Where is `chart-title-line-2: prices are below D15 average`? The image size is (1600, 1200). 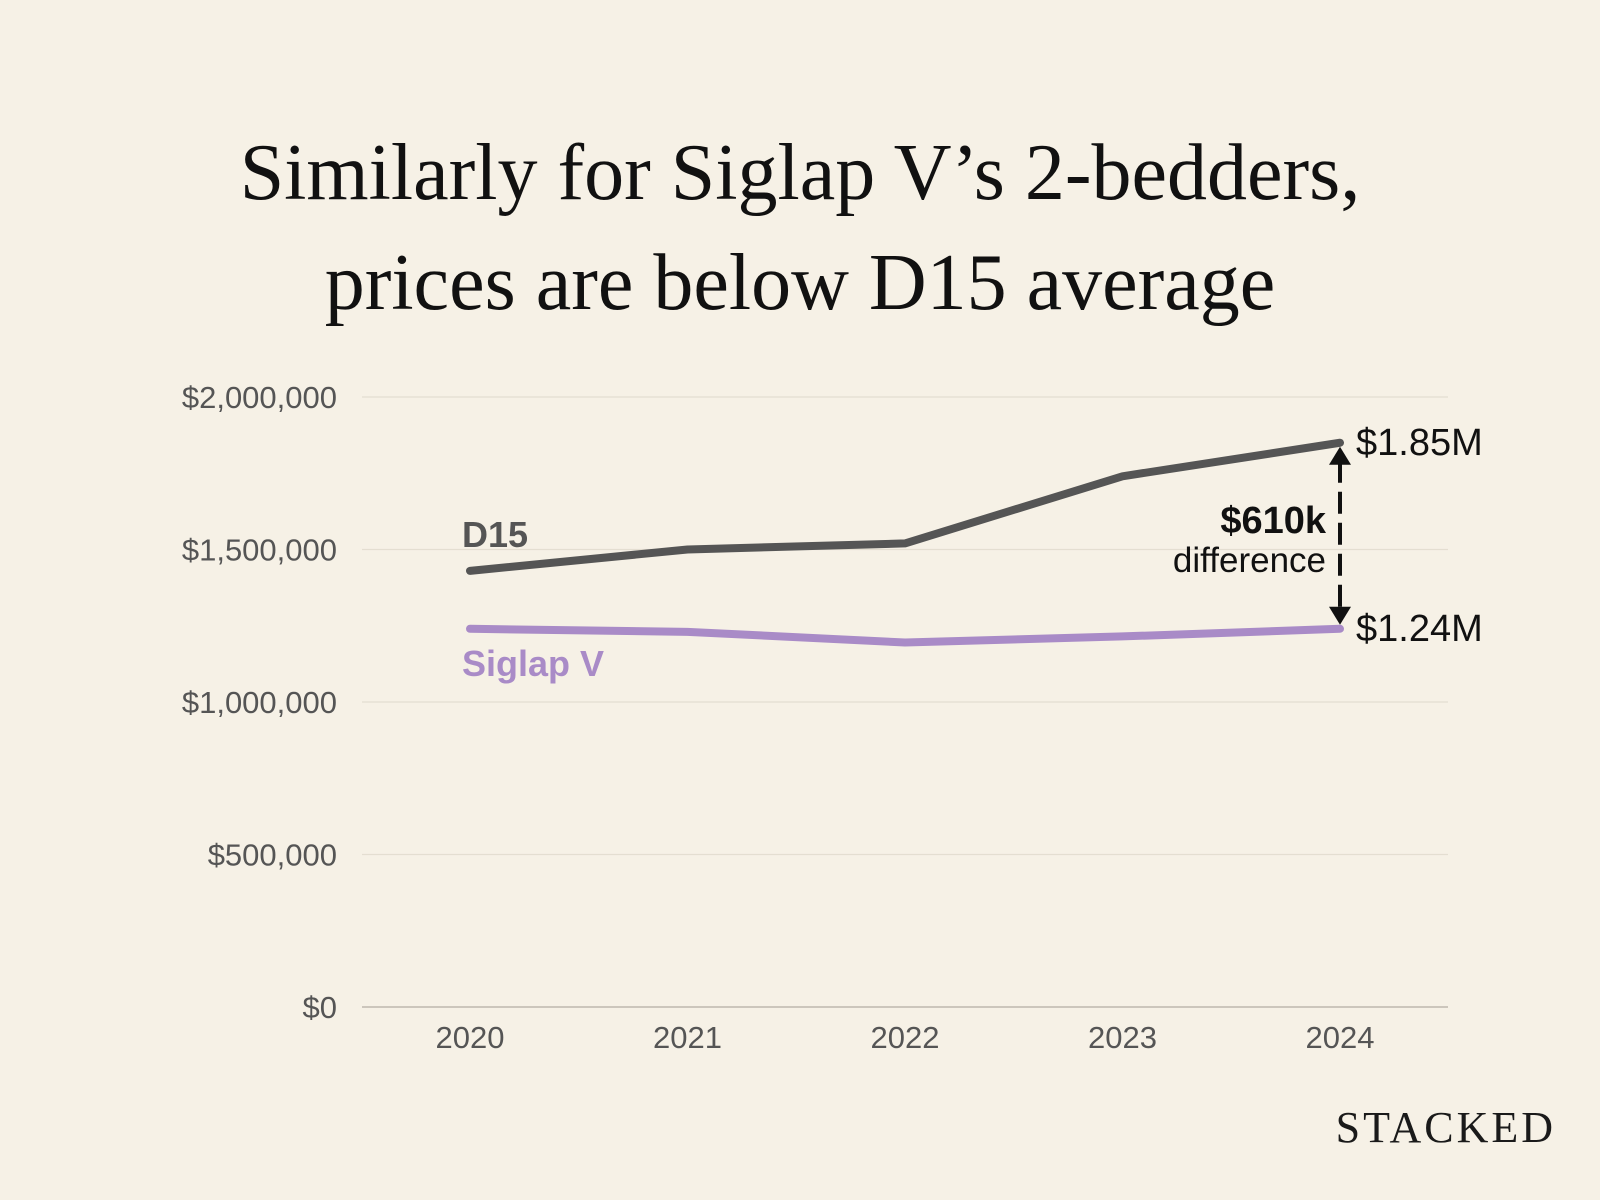
chart-title-line-2: prices are below D15 average is located at coordinates (800, 283).